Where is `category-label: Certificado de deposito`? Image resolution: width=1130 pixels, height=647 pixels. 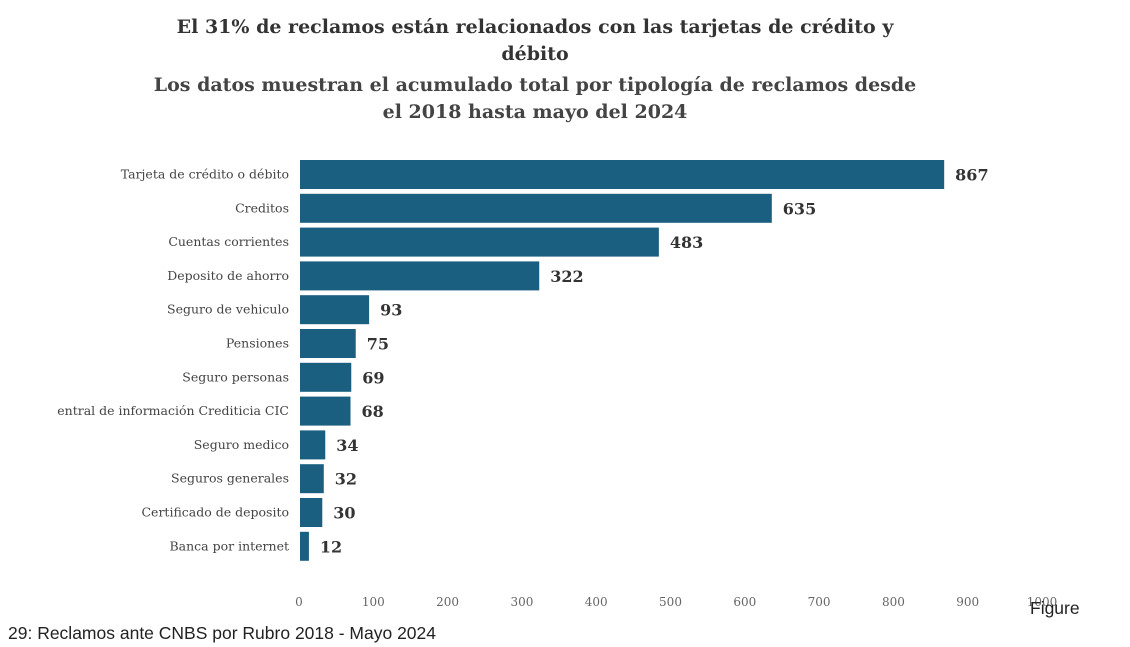
category-label: Certificado de deposito is located at coordinates (215, 512).